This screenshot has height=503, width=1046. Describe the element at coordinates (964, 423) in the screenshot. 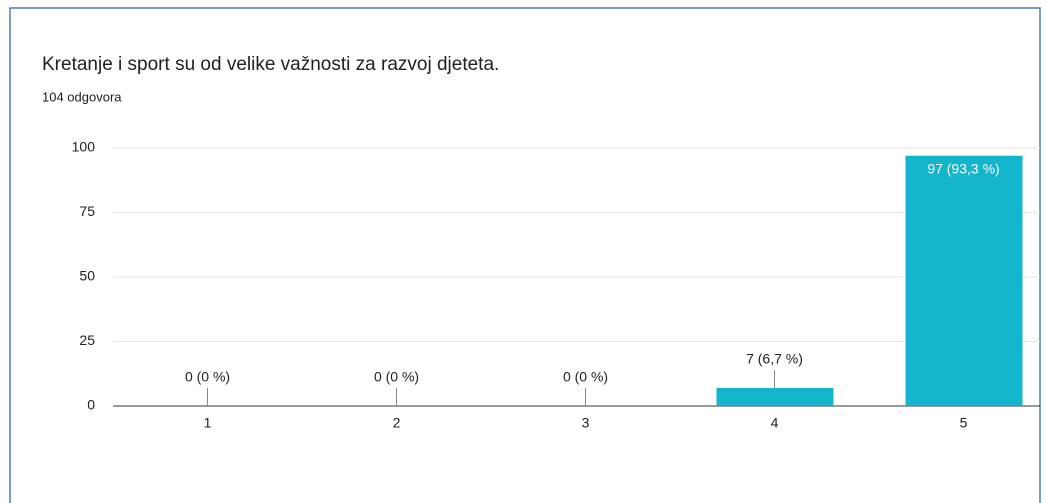

I see `x-tick-label: 5` at that location.